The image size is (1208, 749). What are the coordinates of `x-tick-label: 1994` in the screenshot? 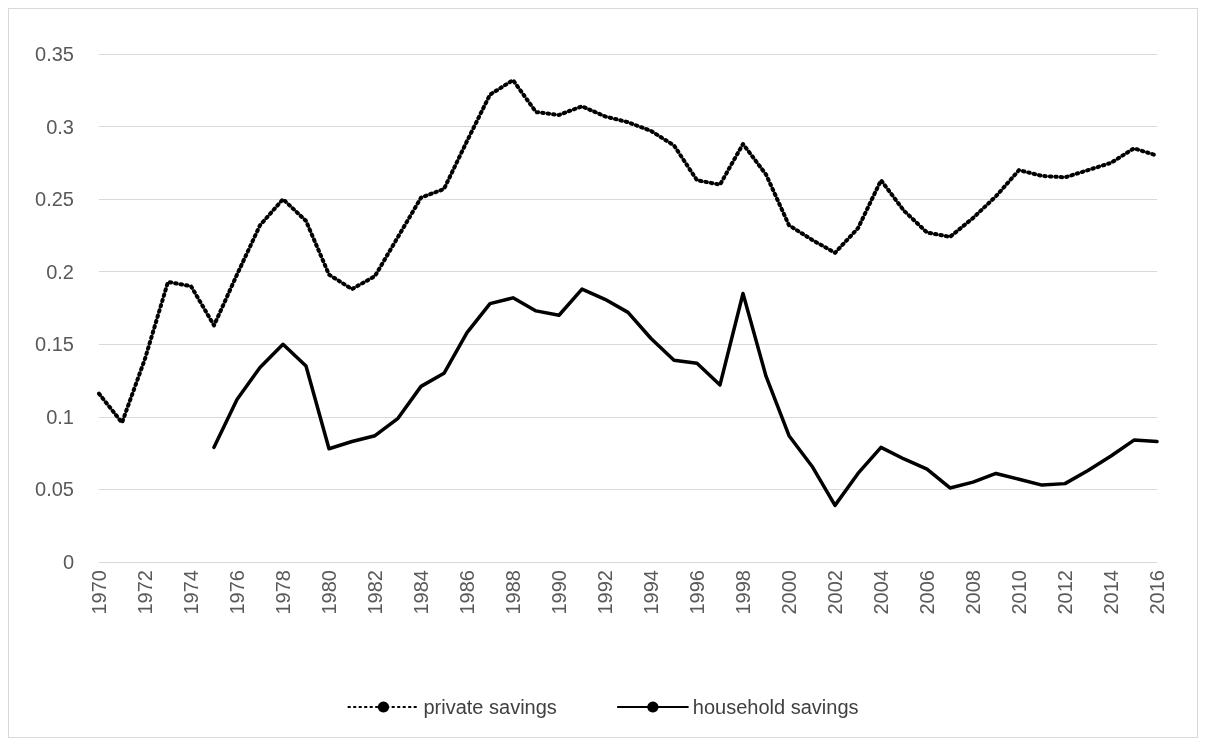 It's located at (651, 592).